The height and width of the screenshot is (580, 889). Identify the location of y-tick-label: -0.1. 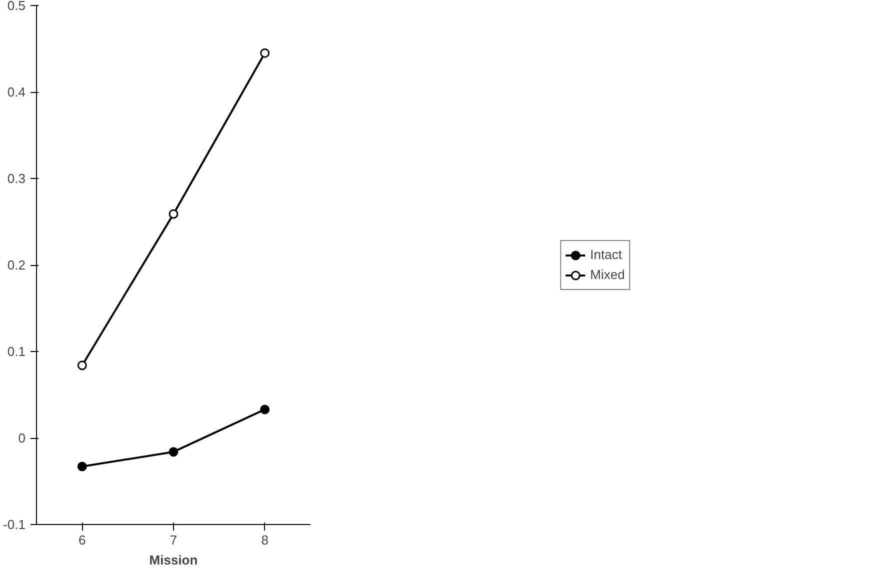
(14, 524).